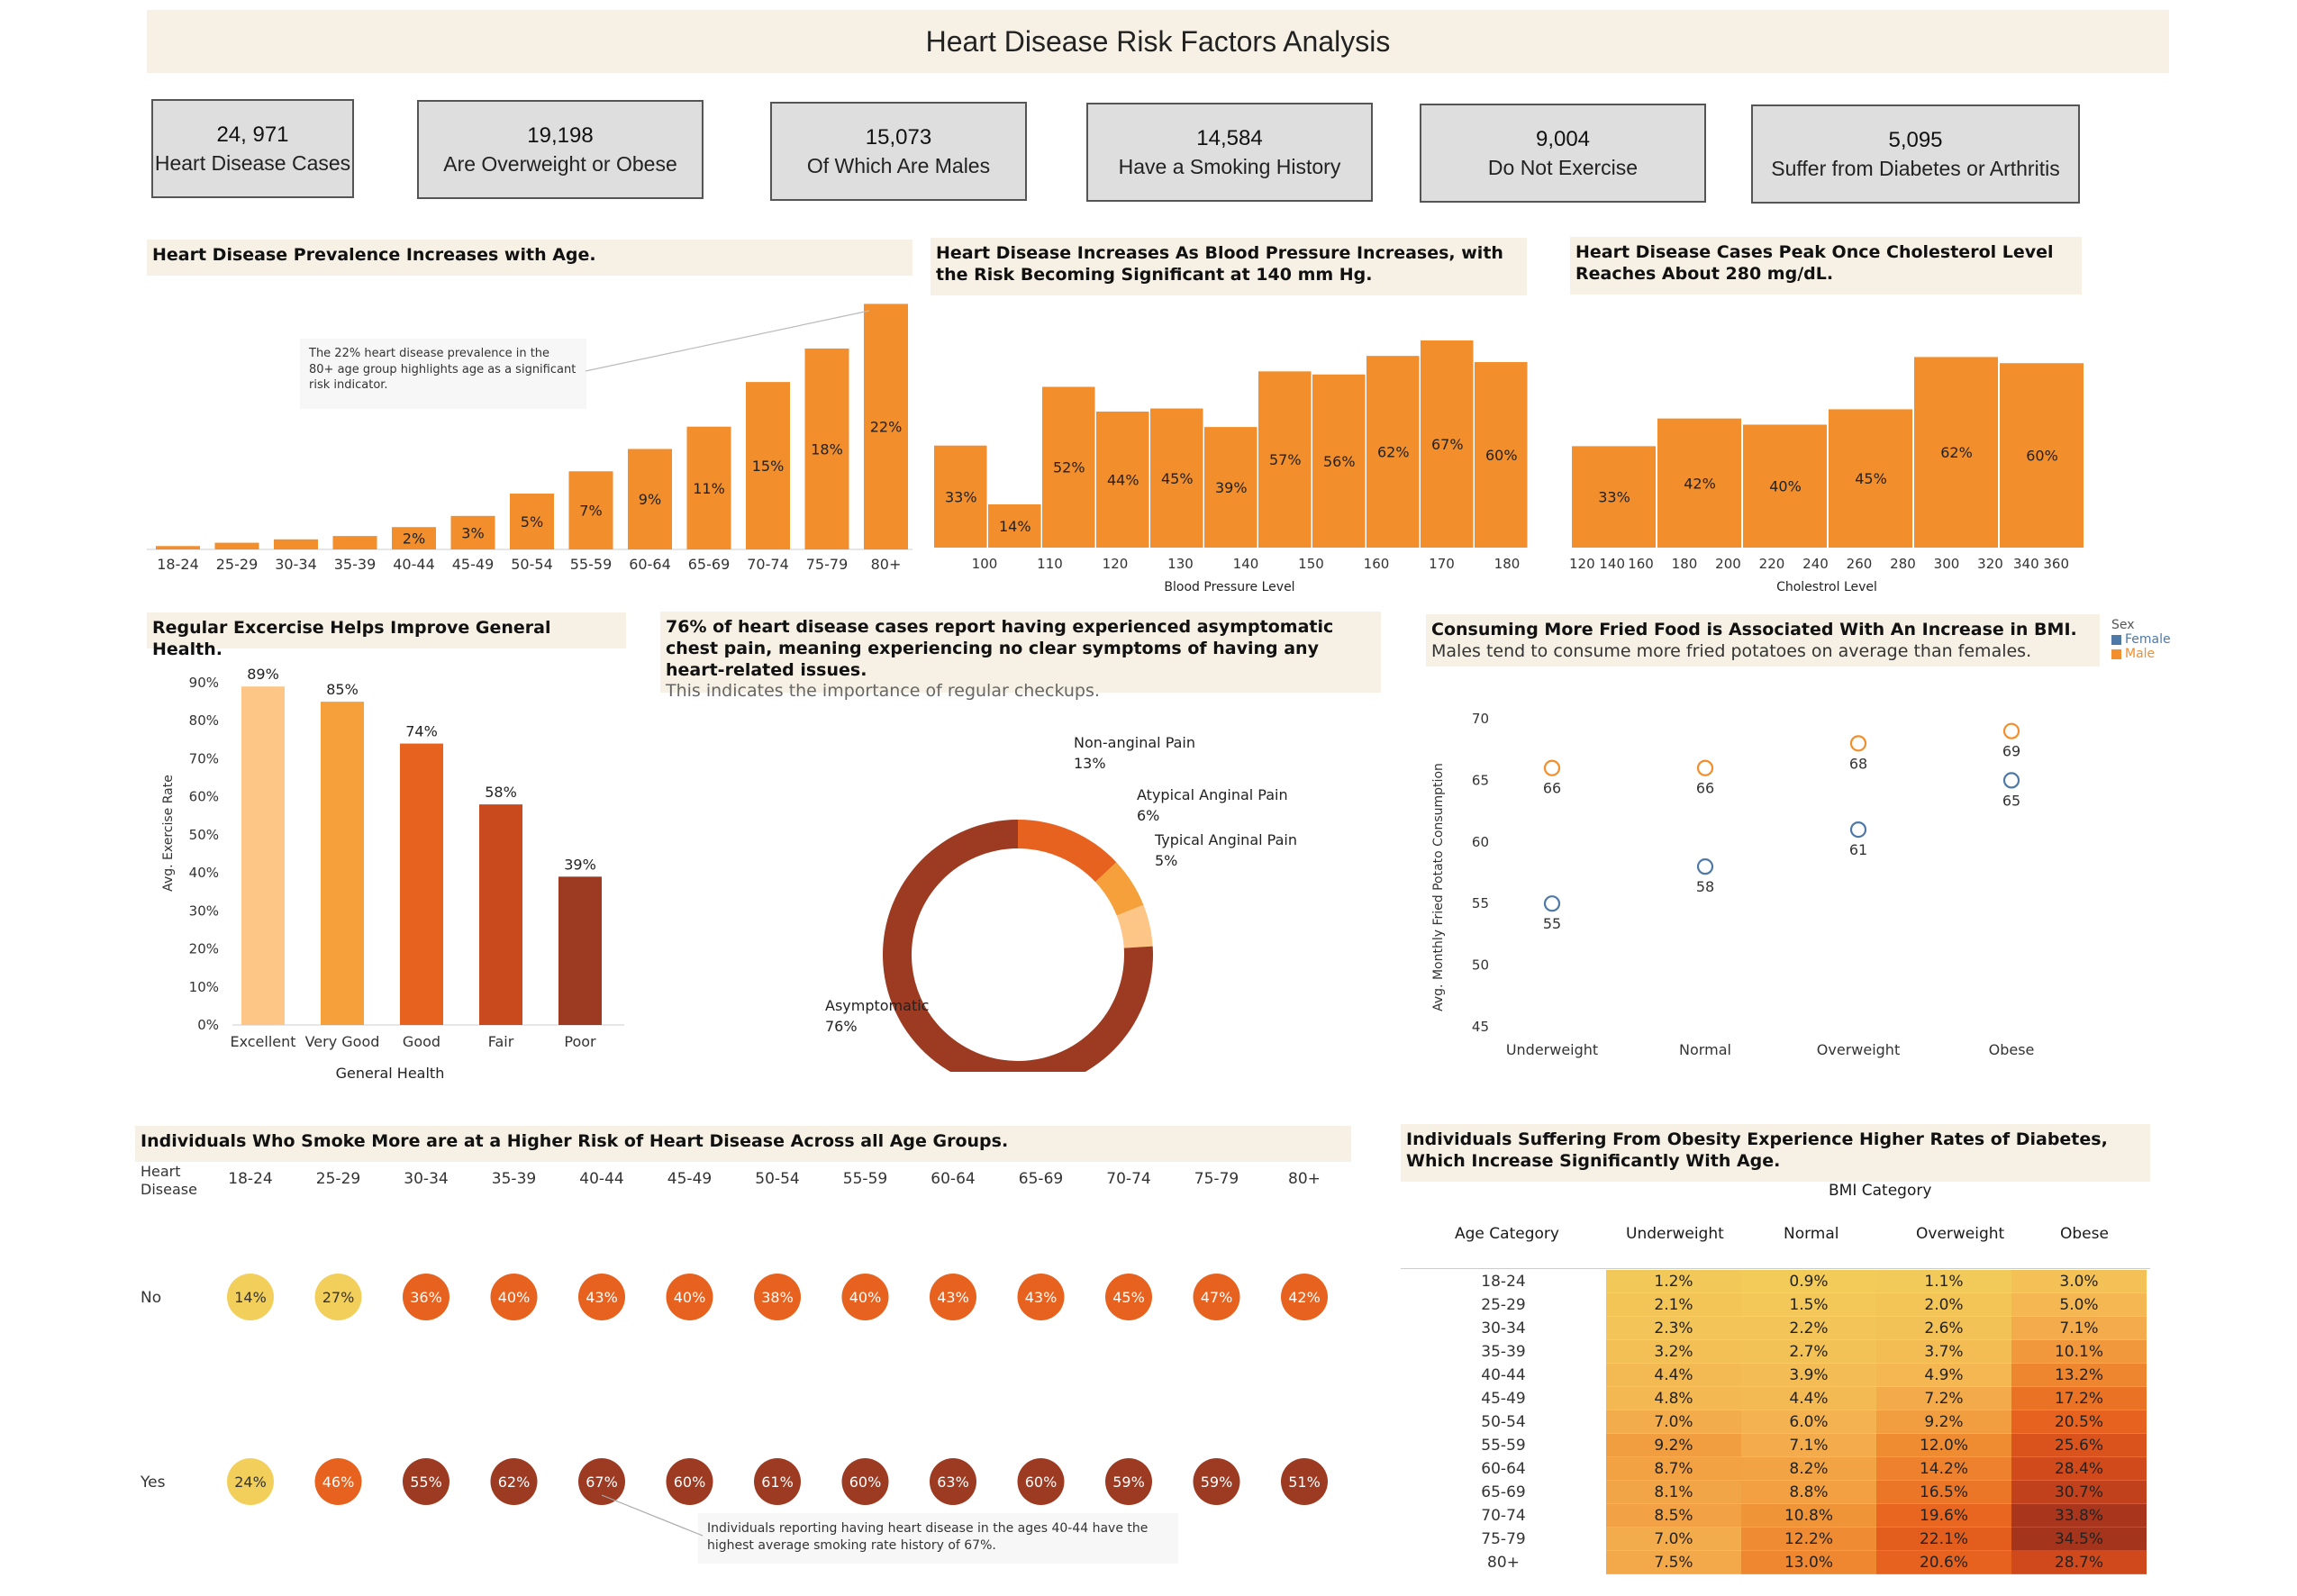 The image size is (2297, 1596). Describe the element at coordinates (338, 1179) in the screenshot. I see `smoke-col-header: 25-29` at that location.